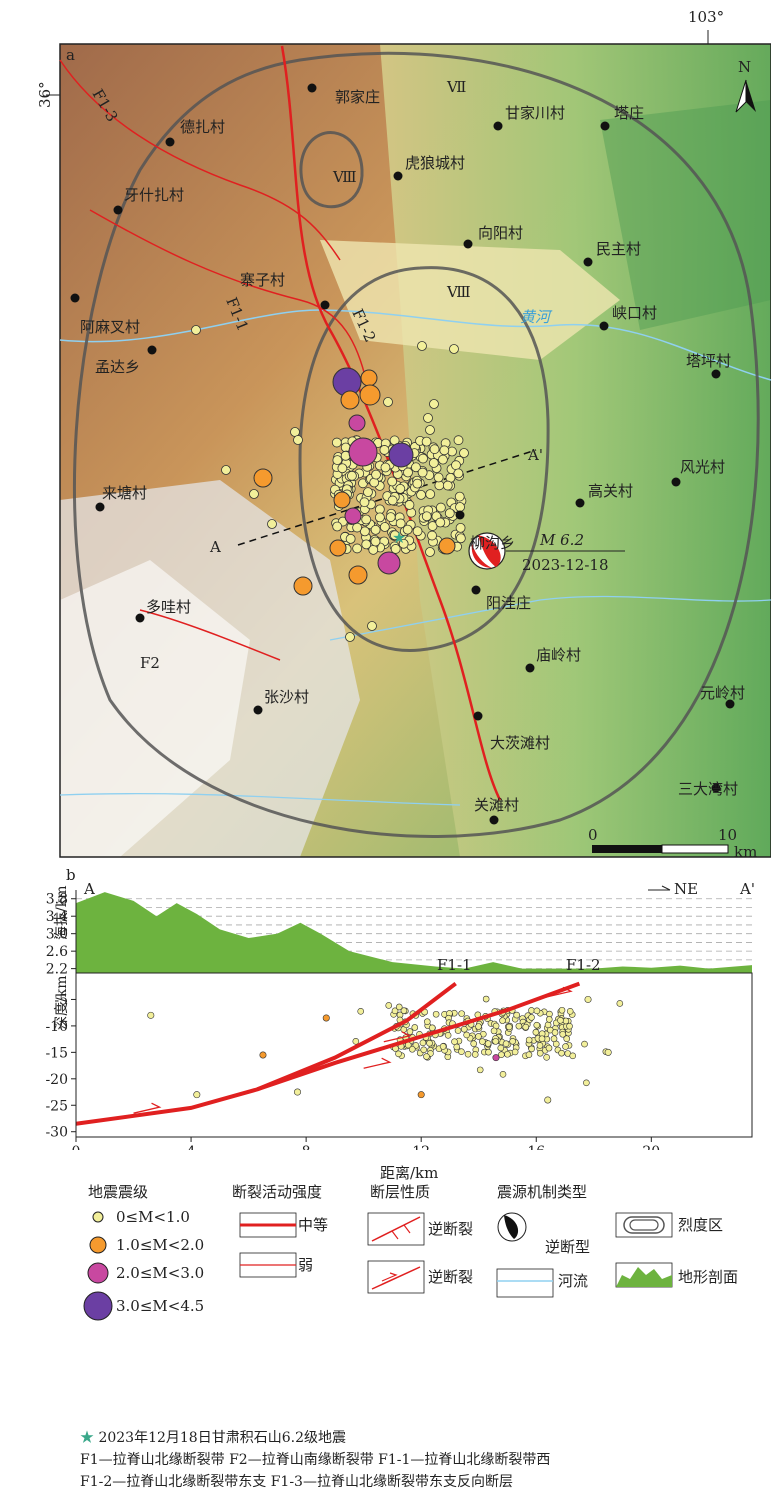 This screenshot has width=771, height=1503. I want to click on village-label: 寨子村, so click(262, 280).